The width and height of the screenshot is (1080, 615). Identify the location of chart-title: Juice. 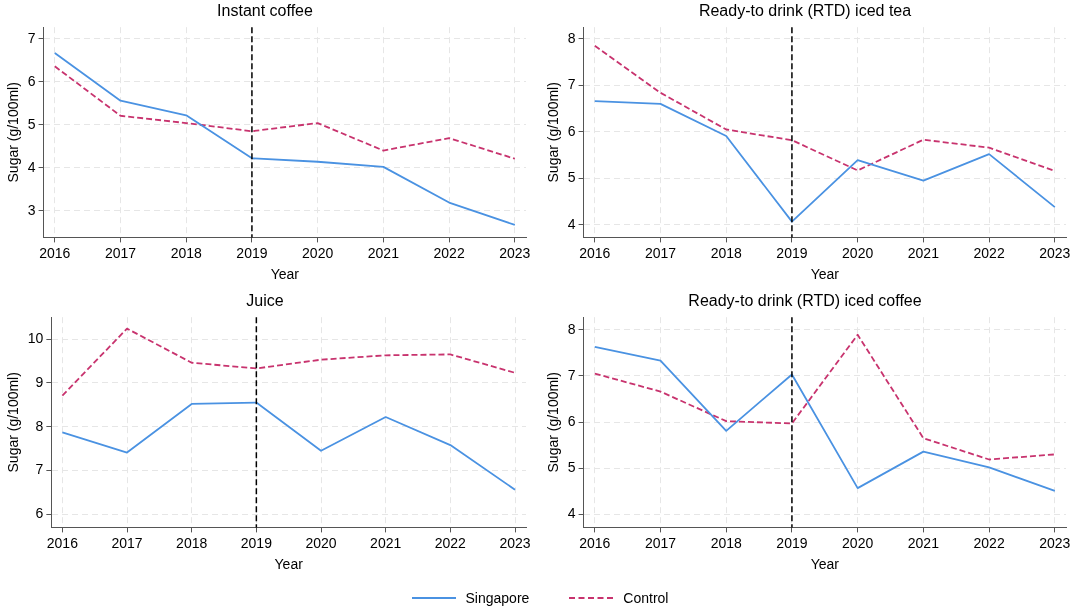
(265, 301).